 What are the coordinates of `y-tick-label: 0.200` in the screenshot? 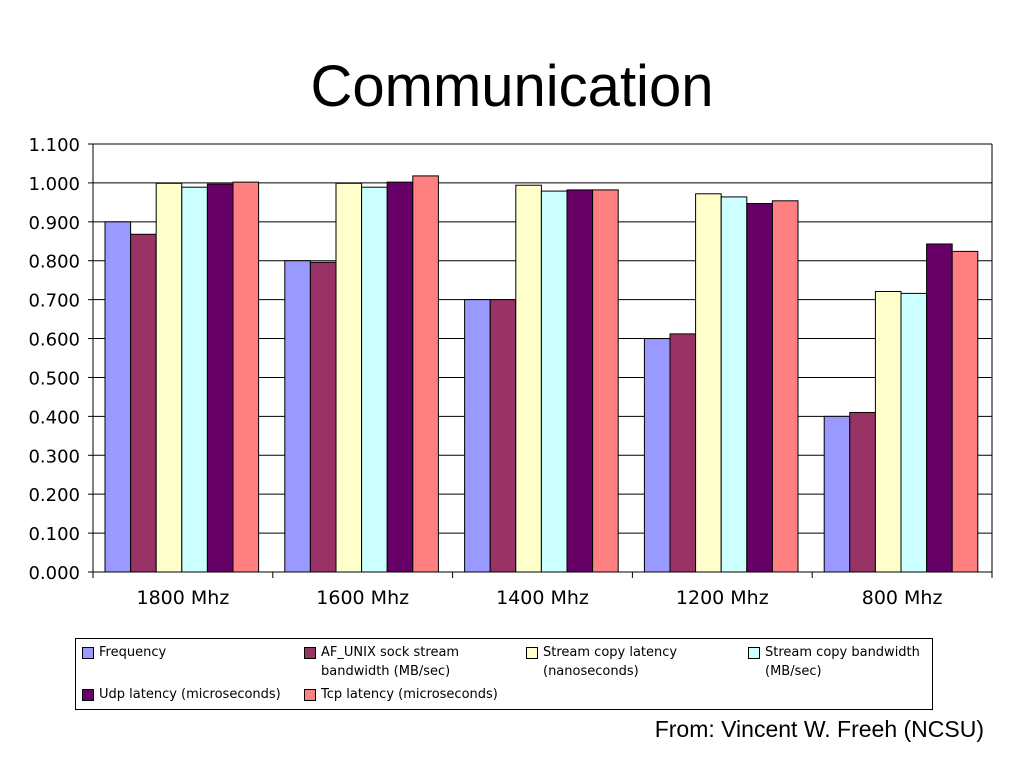 It's located at (54, 495).